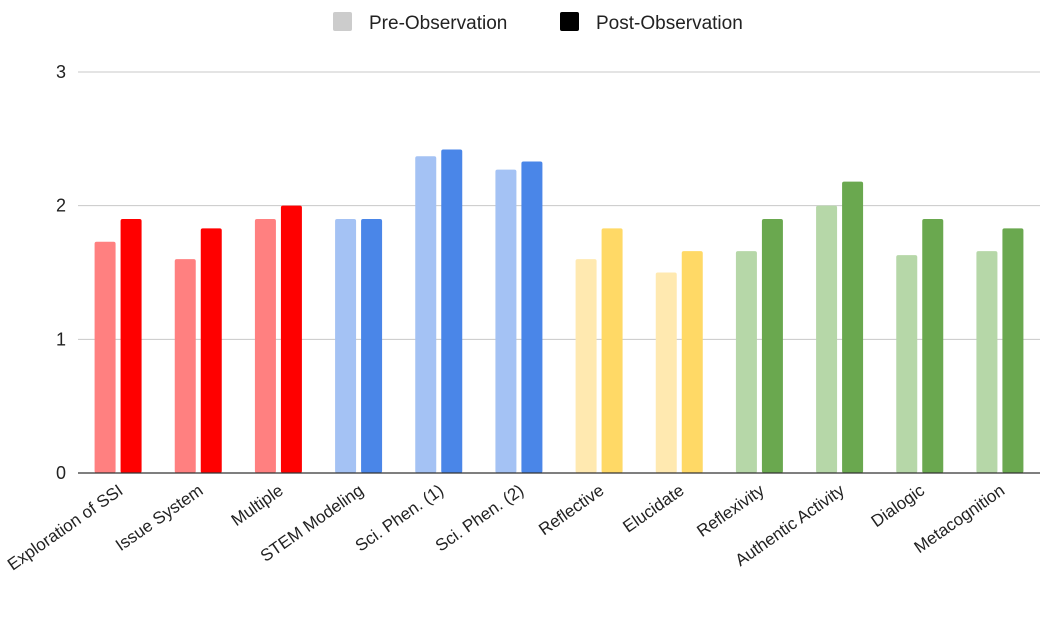  Describe the element at coordinates (438, 23) in the screenshot. I see `legend-label-pre-observation: Pre-Observation` at that location.